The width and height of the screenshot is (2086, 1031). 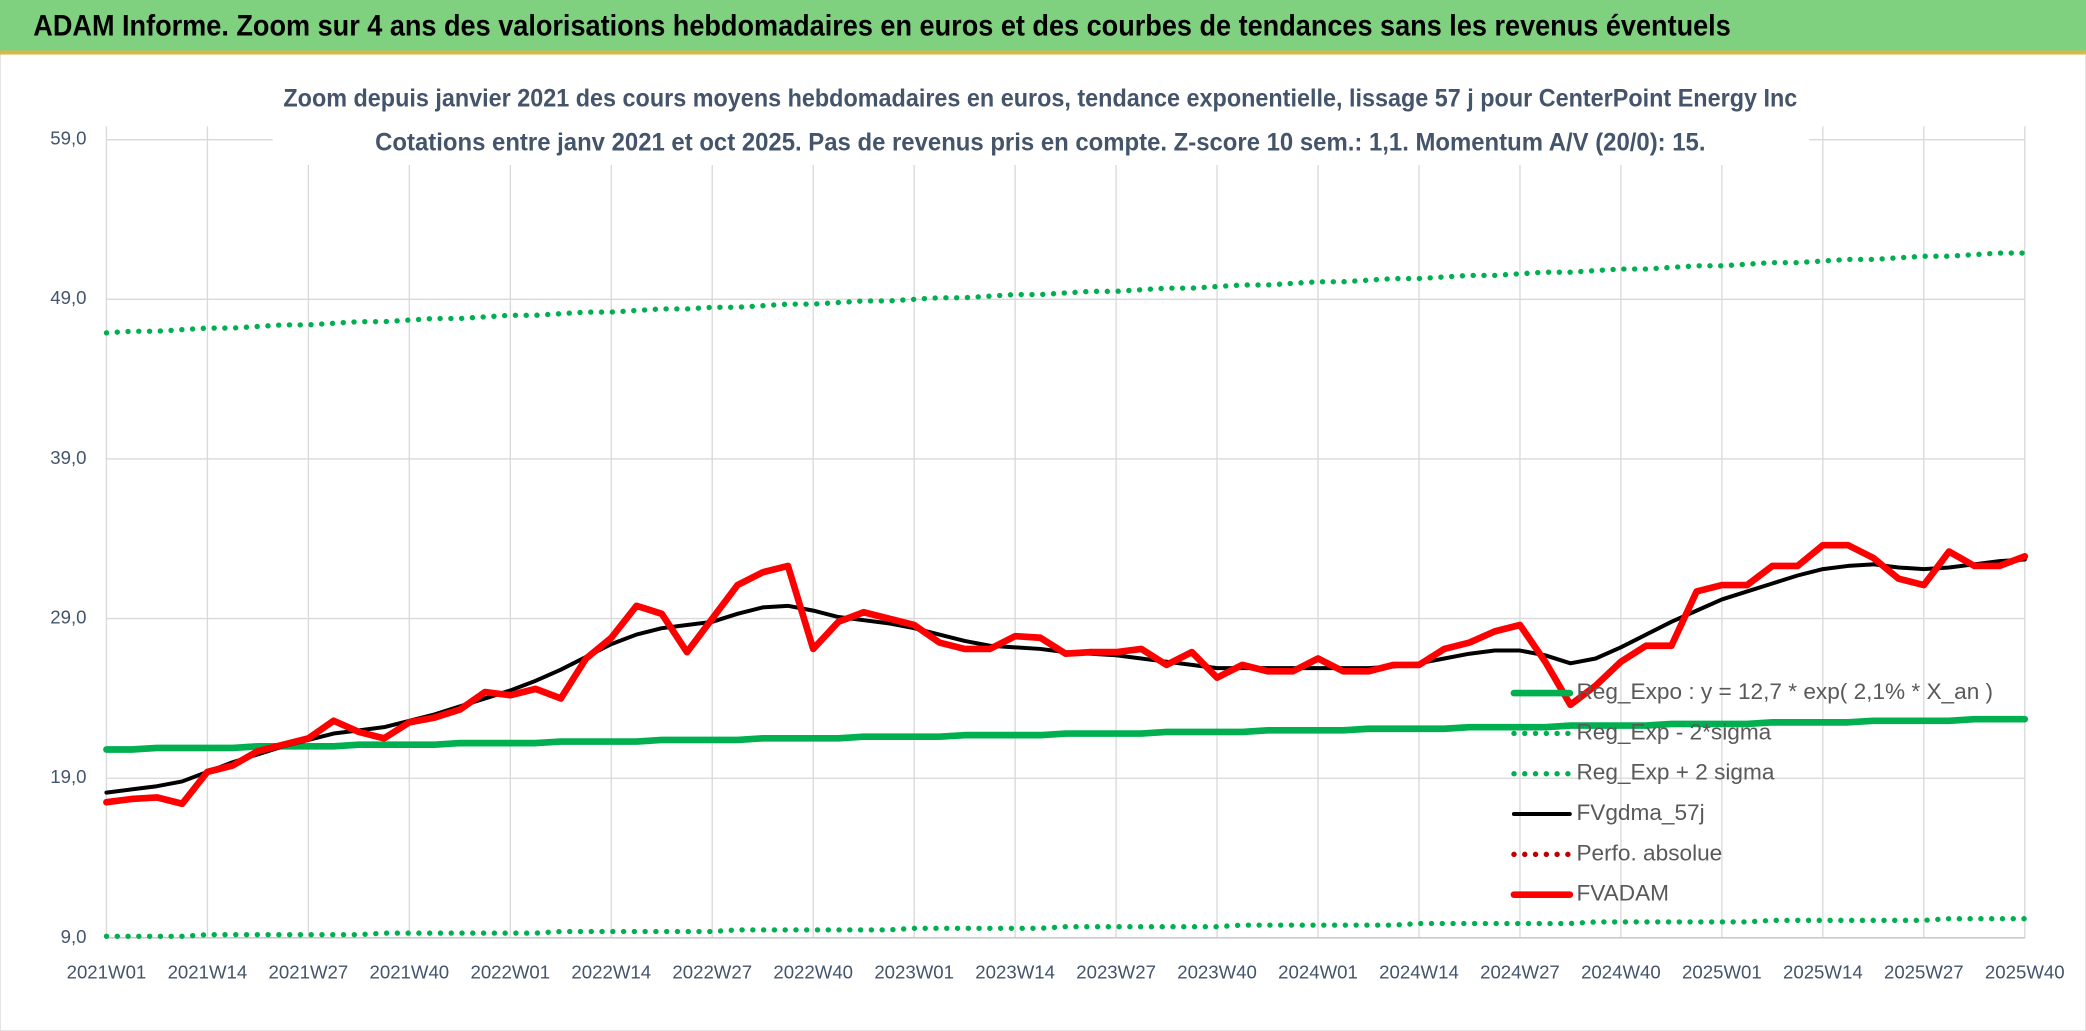 What do you see at coordinates (813, 972) in the screenshot?
I see `x-tick-label: 2022W40` at bounding box center [813, 972].